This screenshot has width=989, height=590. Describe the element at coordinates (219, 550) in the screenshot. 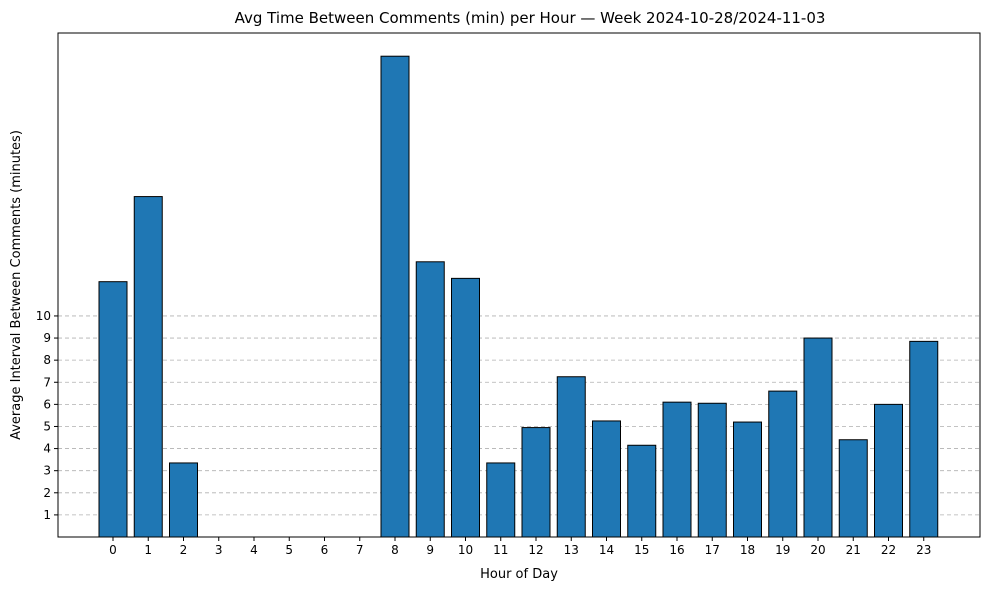

I see `x-tick-label: 3` at that location.